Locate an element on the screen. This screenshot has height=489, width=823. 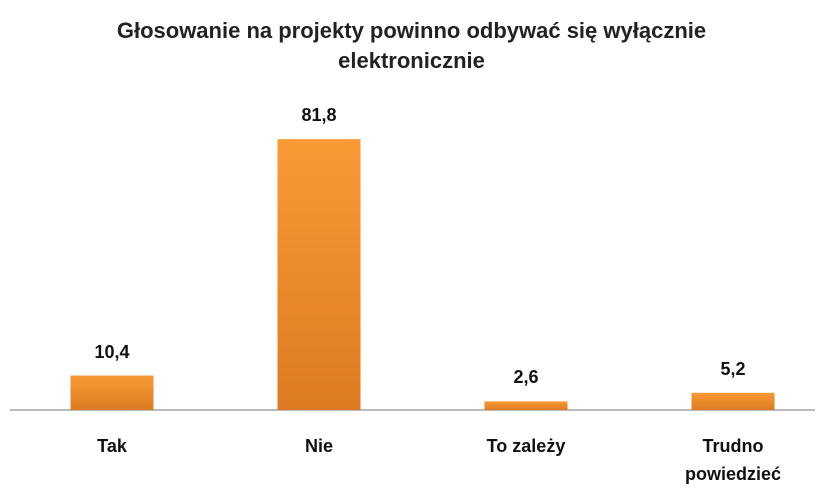
x-tick-label: To zależy is located at coordinates (526, 446).